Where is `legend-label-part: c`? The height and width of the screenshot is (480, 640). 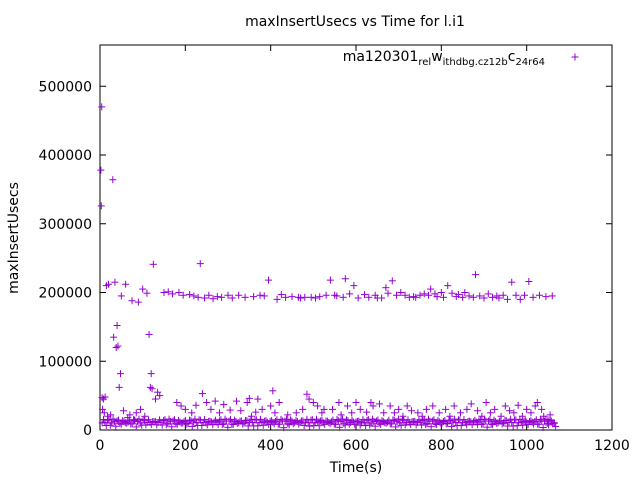
legend-label-part: c is located at coordinates (512, 57).